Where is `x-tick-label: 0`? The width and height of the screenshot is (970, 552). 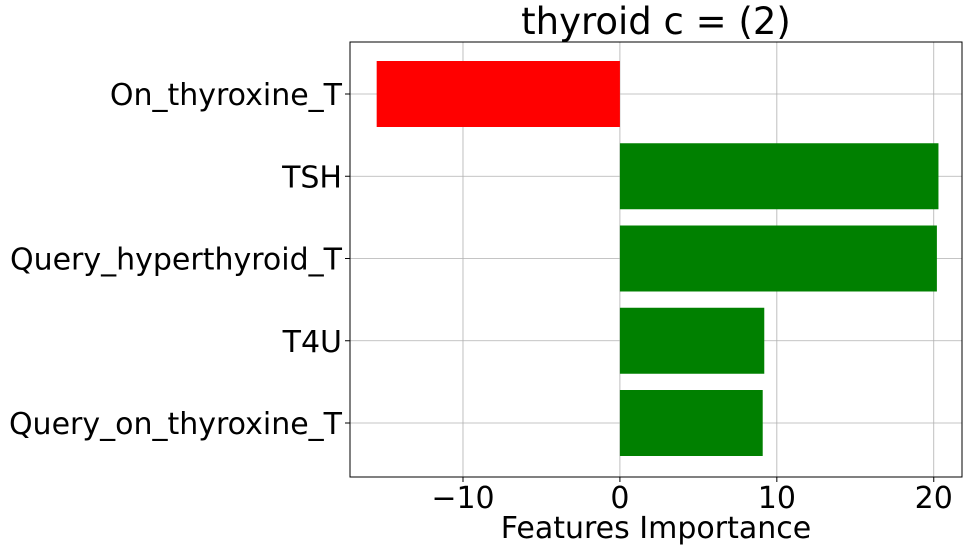
x-tick-label: 0 is located at coordinates (619, 498).